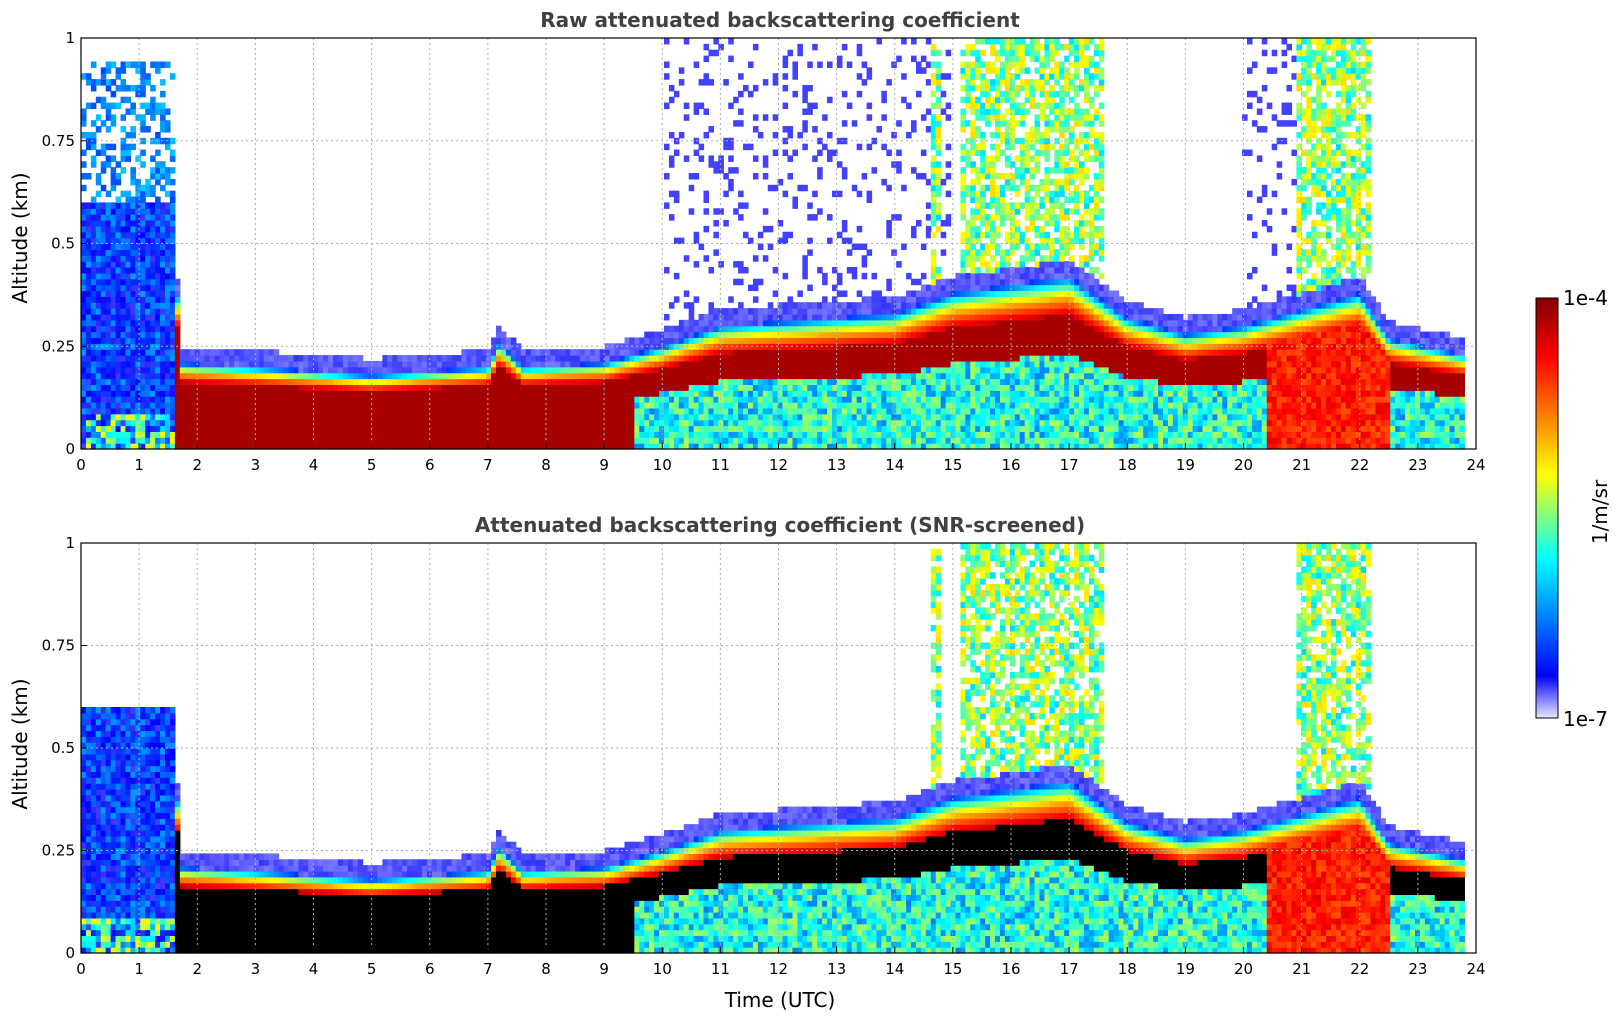  Describe the element at coordinates (1600, 511) in the screenshot. I see `colorbar-unit-label: 1/m/sr` at that location.